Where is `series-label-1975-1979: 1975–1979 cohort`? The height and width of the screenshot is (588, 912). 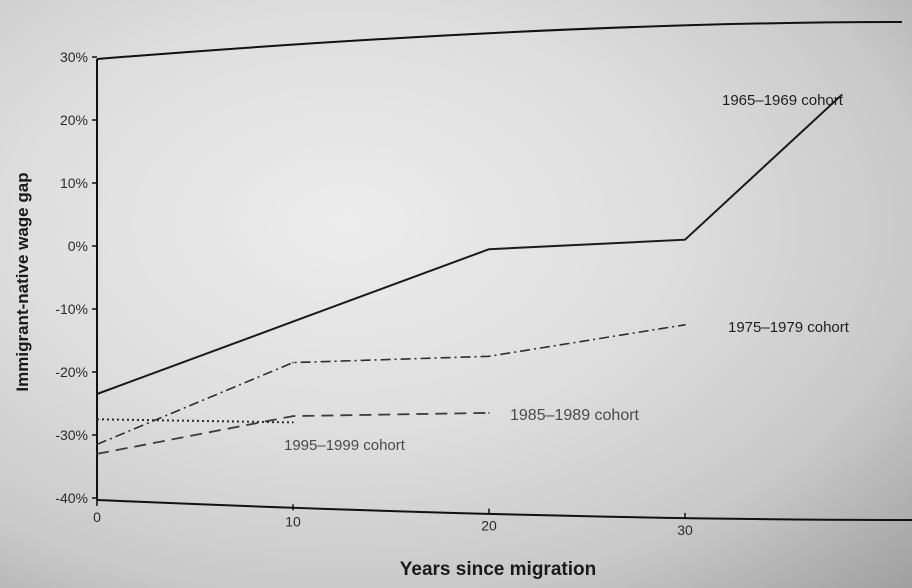 series-label-1975-1979: 1975–1979 cohort is located at coordinates (789, 327).